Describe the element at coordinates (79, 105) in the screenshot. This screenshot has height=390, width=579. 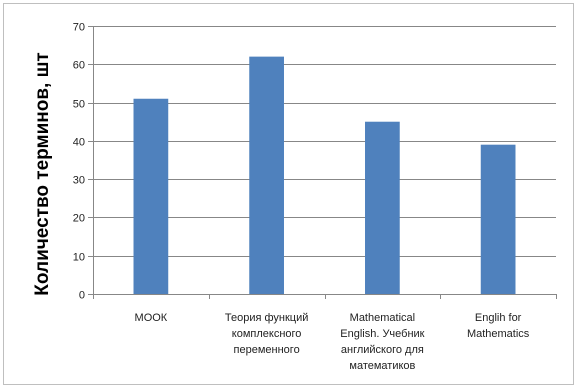
I see `y-tick-label: 50` at that location.